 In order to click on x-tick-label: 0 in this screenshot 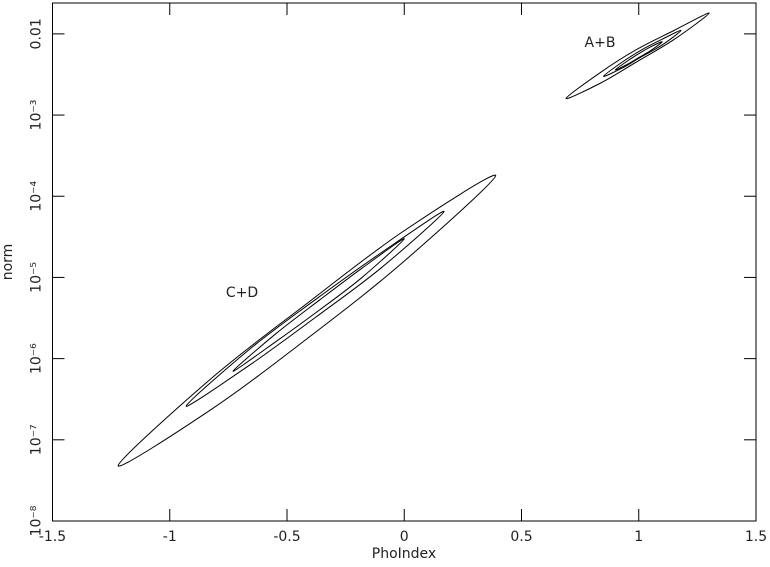, I will do `click(404, 537)`.